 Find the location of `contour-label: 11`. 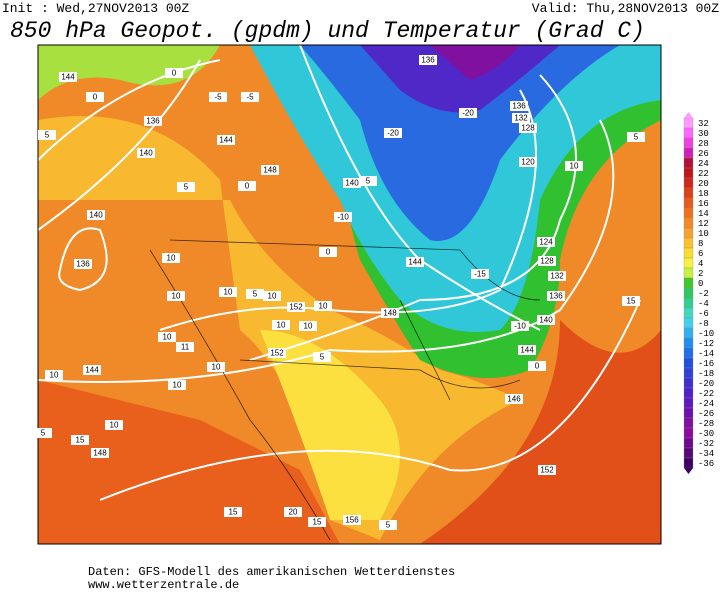

contour-label: 11 is located at coordinates (185, 347).